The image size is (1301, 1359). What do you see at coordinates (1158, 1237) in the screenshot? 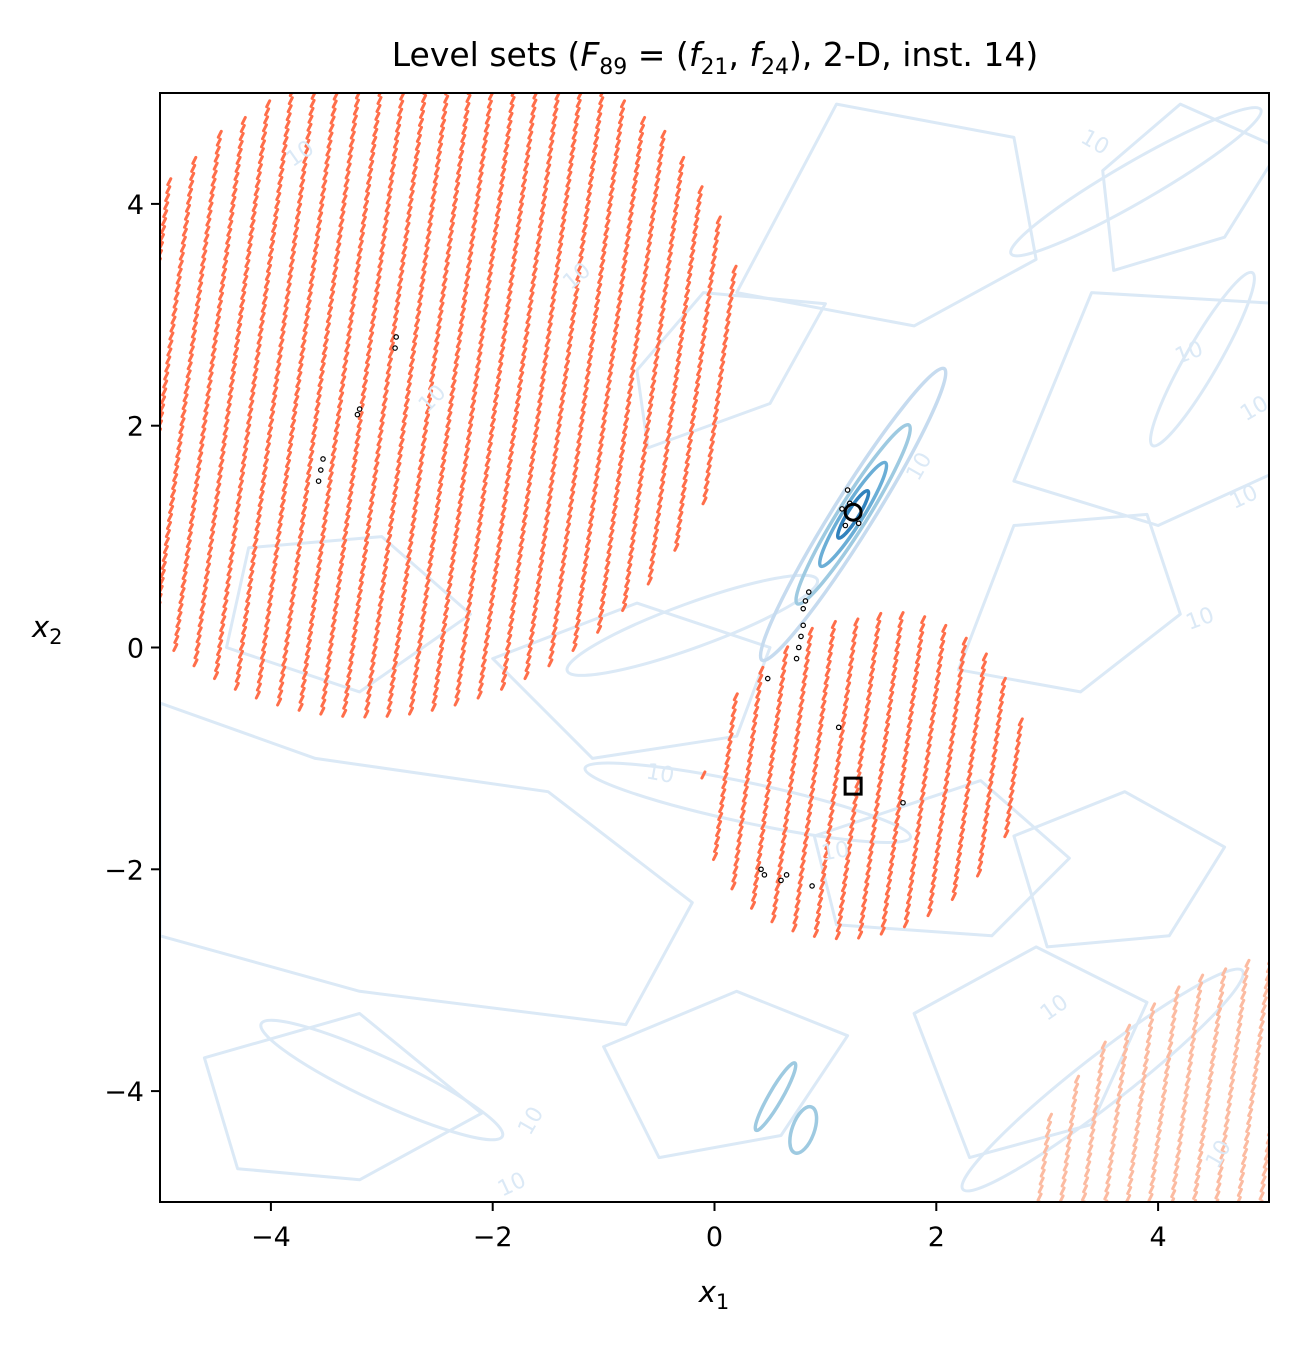
I see `x-tick-label: 4` at bounding box center [1158, 1237].